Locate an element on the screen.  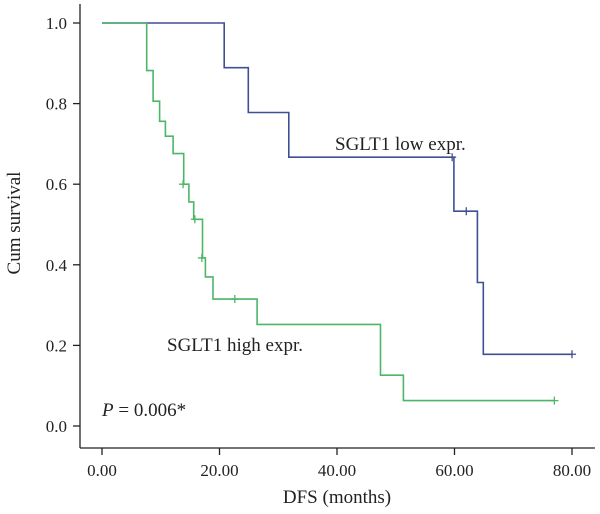
p-value-text: = 0.006* is located at coordinates (150, 410).